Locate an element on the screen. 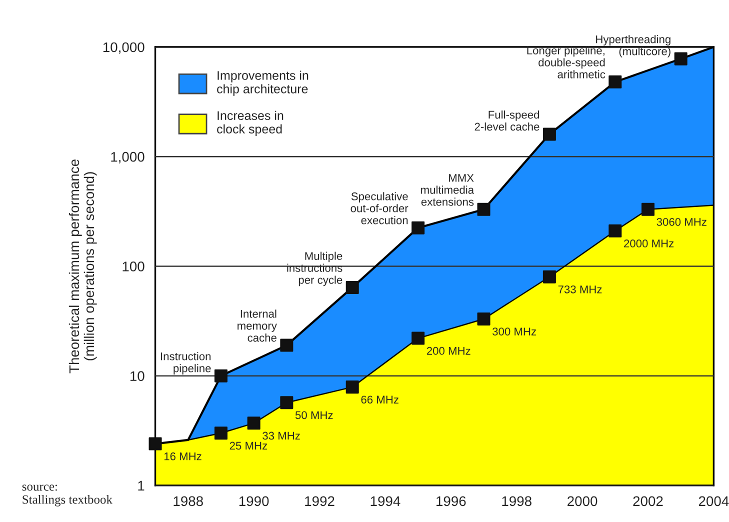  annotation: Speculative out-of-order execution is located at coordinates (379, 208).